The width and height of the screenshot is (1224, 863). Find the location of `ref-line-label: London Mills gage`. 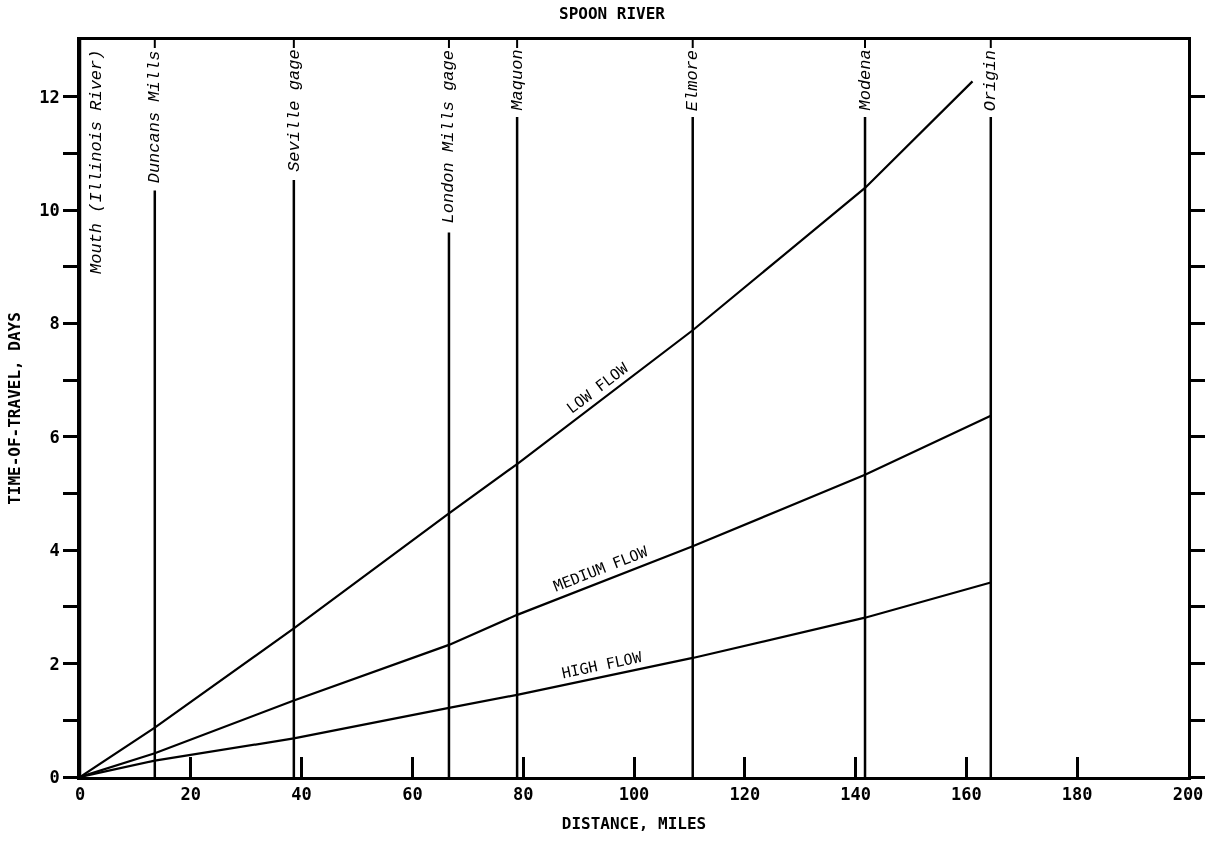

ref-line-label: London Mills gage is located at coordinates (449, 137).